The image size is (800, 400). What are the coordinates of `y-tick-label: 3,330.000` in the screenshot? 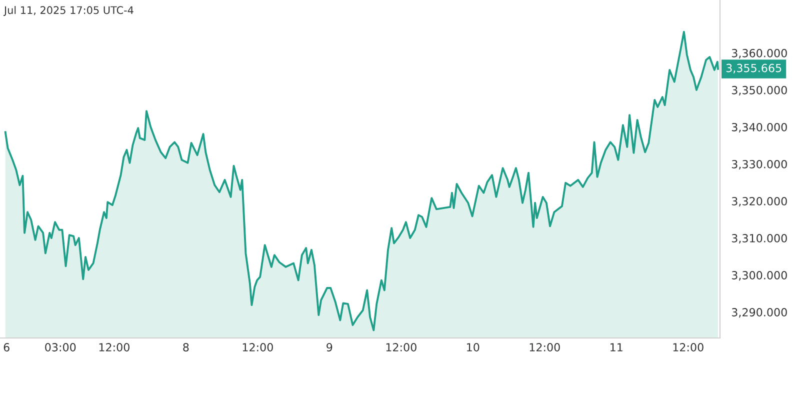 It's located at (759, 165).